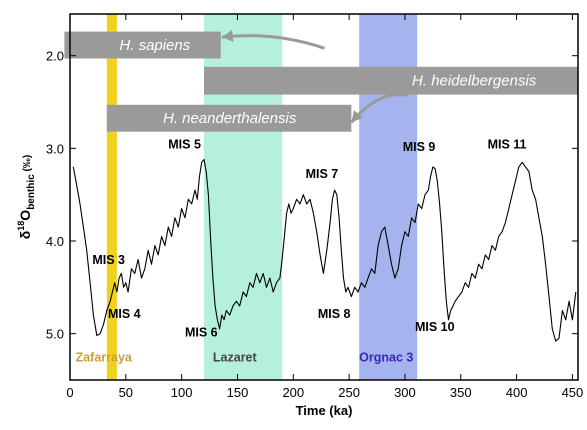 The image size is (587, 430). I want to click on x-tick-label: 350, so click(461, 392).